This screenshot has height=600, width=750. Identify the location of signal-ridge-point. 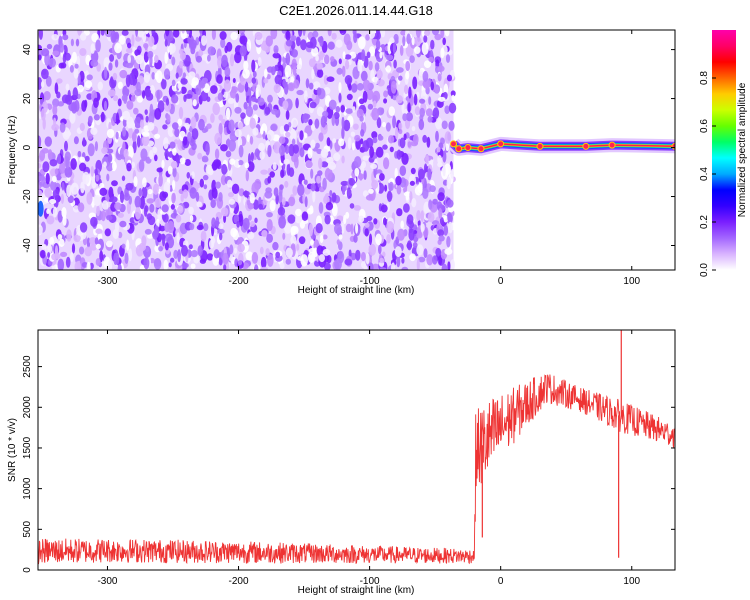
(586, 146).